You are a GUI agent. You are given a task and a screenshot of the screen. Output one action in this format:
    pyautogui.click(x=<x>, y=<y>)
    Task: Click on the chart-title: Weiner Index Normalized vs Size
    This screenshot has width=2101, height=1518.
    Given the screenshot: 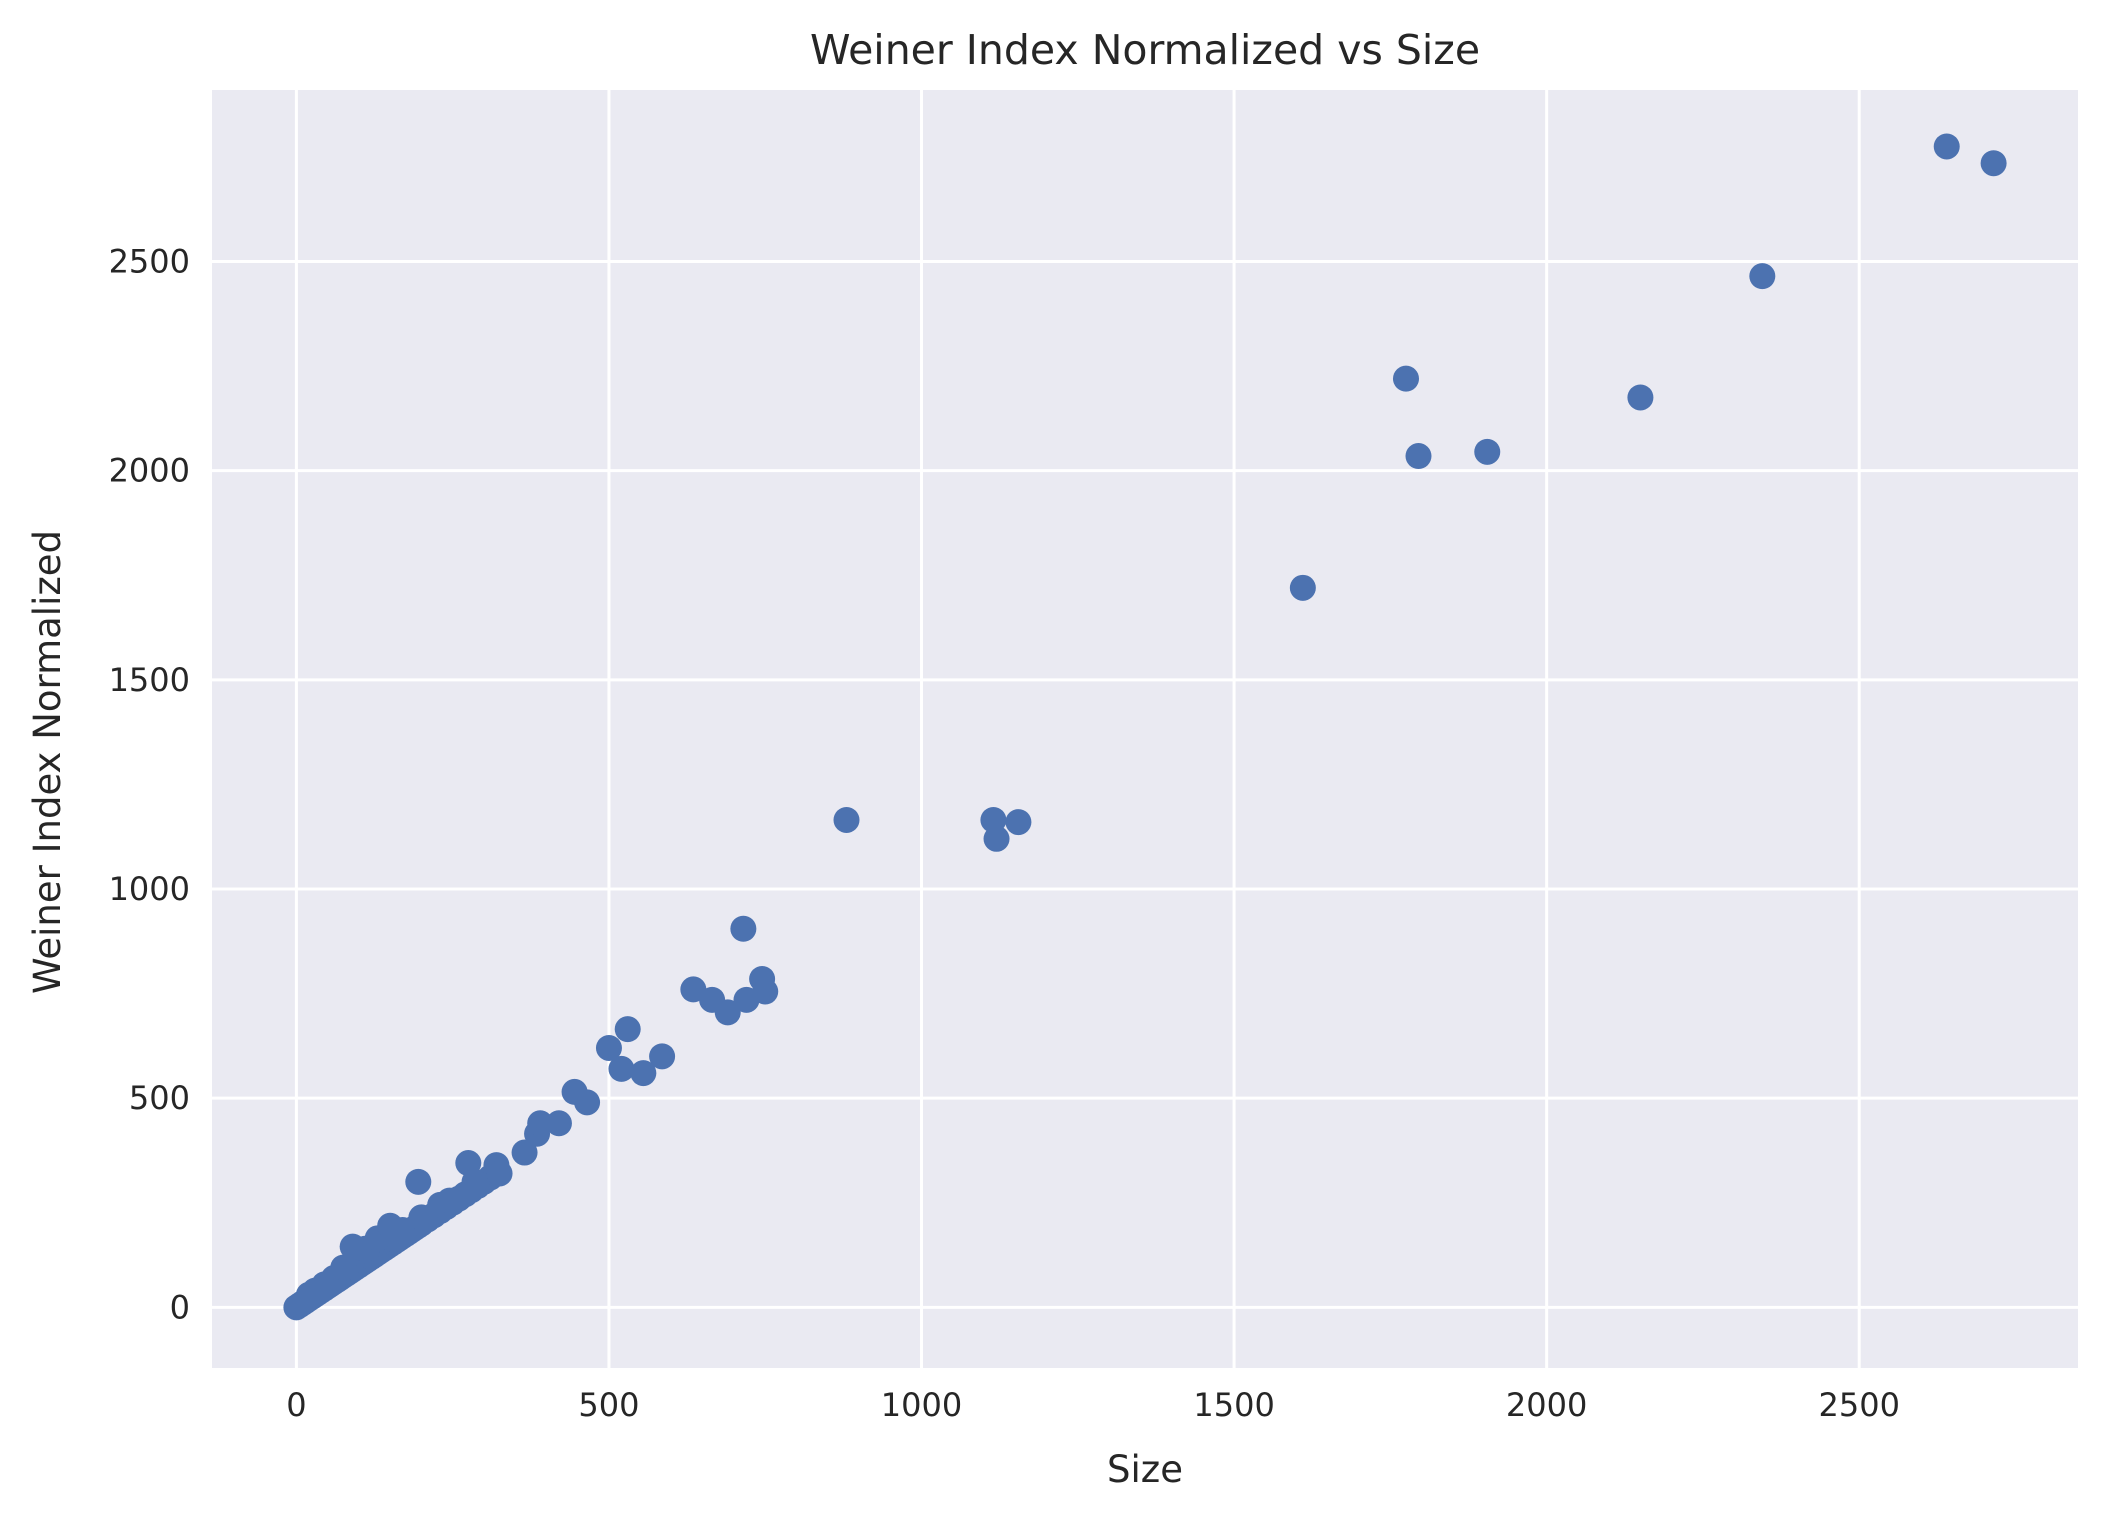 What is the action you would take?
    pyautogui.click(x=1145, y=50)
    